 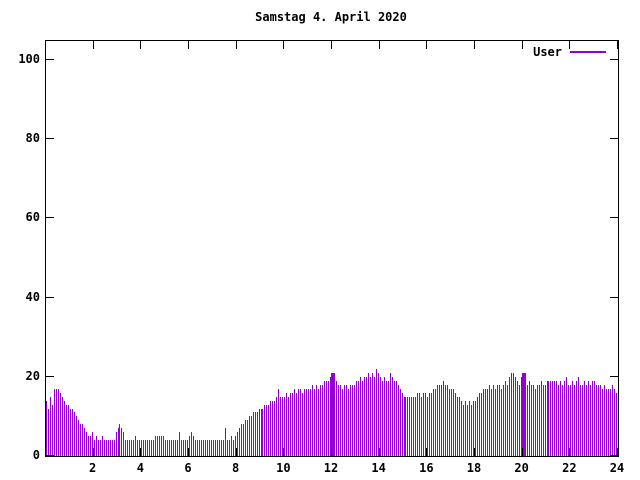 I want to click on x-axis-tick-label: 14, so click(x=378, y=468).